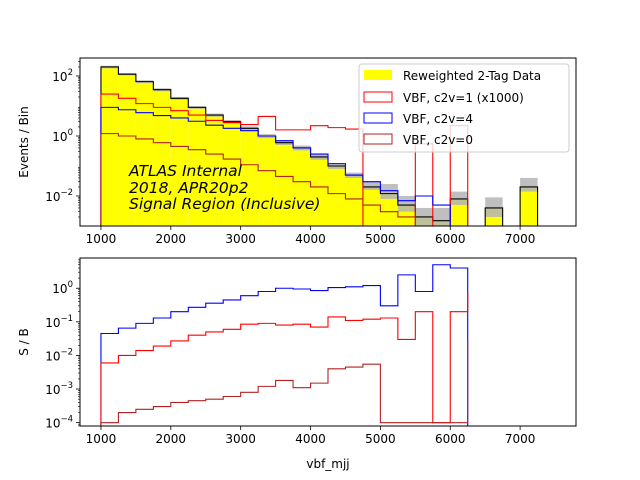 This screenshot has height=480, width=640. I want to click on bottom-xlabel: vbf_mjj, so click(327, 464).